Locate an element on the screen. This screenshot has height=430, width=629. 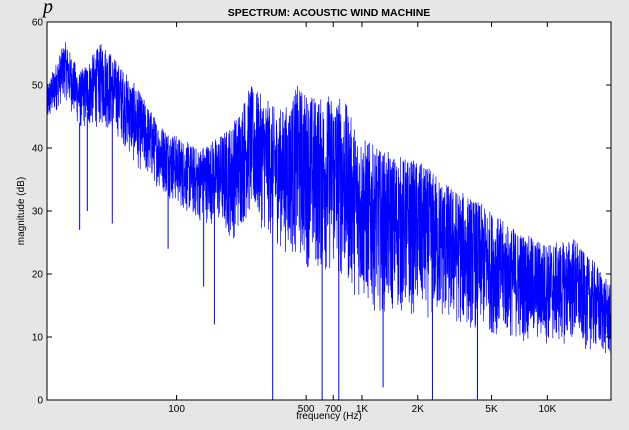
y-tick-label-40: 40 is located at coordinates (38, 149).